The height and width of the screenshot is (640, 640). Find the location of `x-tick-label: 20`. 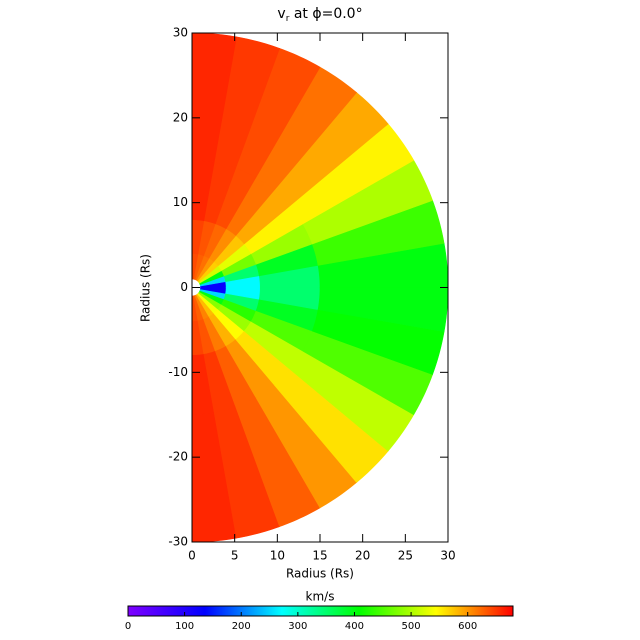

x-tick-label: 20 is located at coordinates (362, 556).